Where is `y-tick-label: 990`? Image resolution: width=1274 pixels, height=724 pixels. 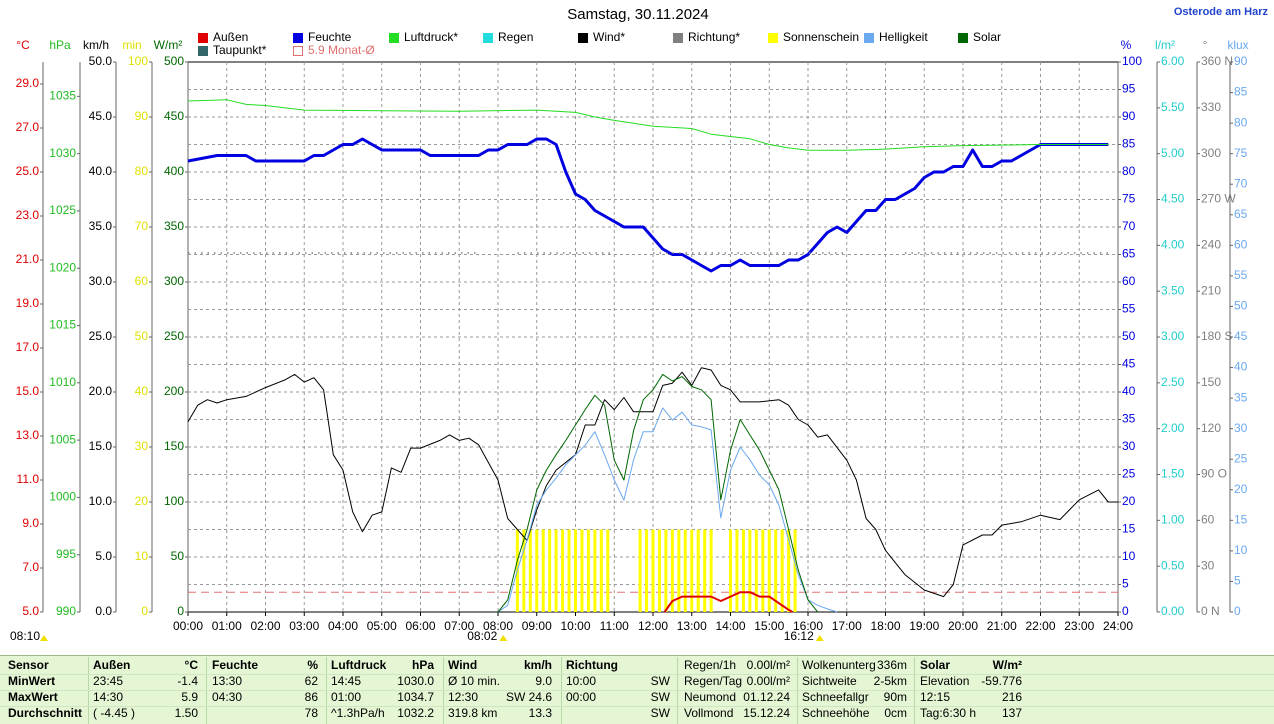 y-tick-label: 990 is located at coordinates (66, 611).